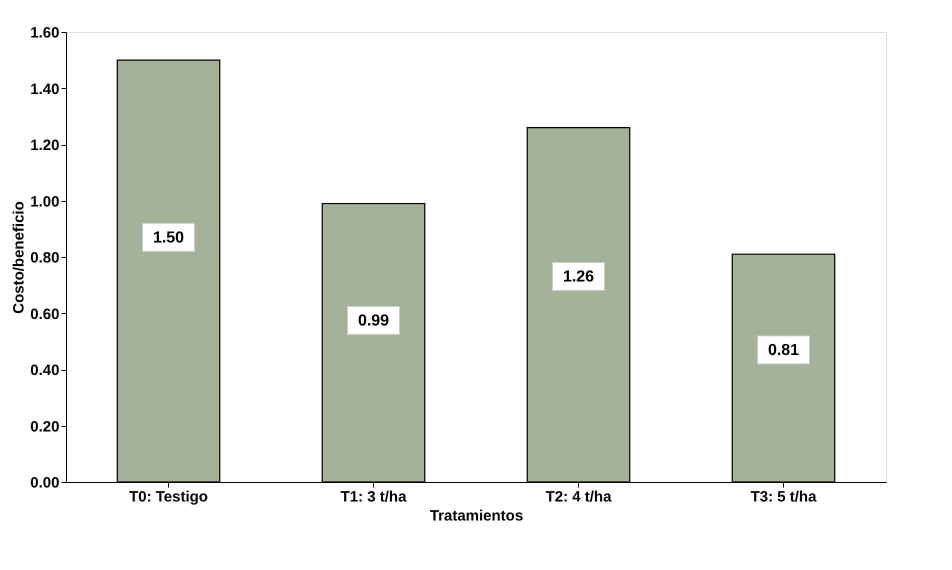  Describe the element at coordinates (784, 497) in the screenshot. I see `x-tick-label: T3: 5 t/ha` at that location.